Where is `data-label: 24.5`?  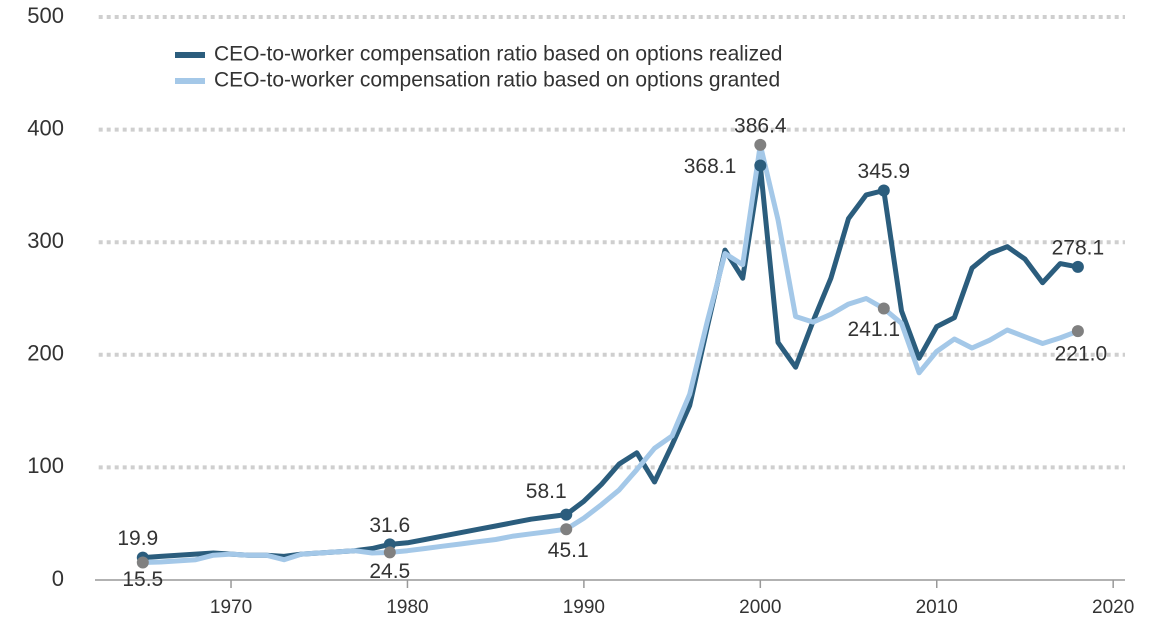 data-label: 24.5 is located at coordinates (389, 571).